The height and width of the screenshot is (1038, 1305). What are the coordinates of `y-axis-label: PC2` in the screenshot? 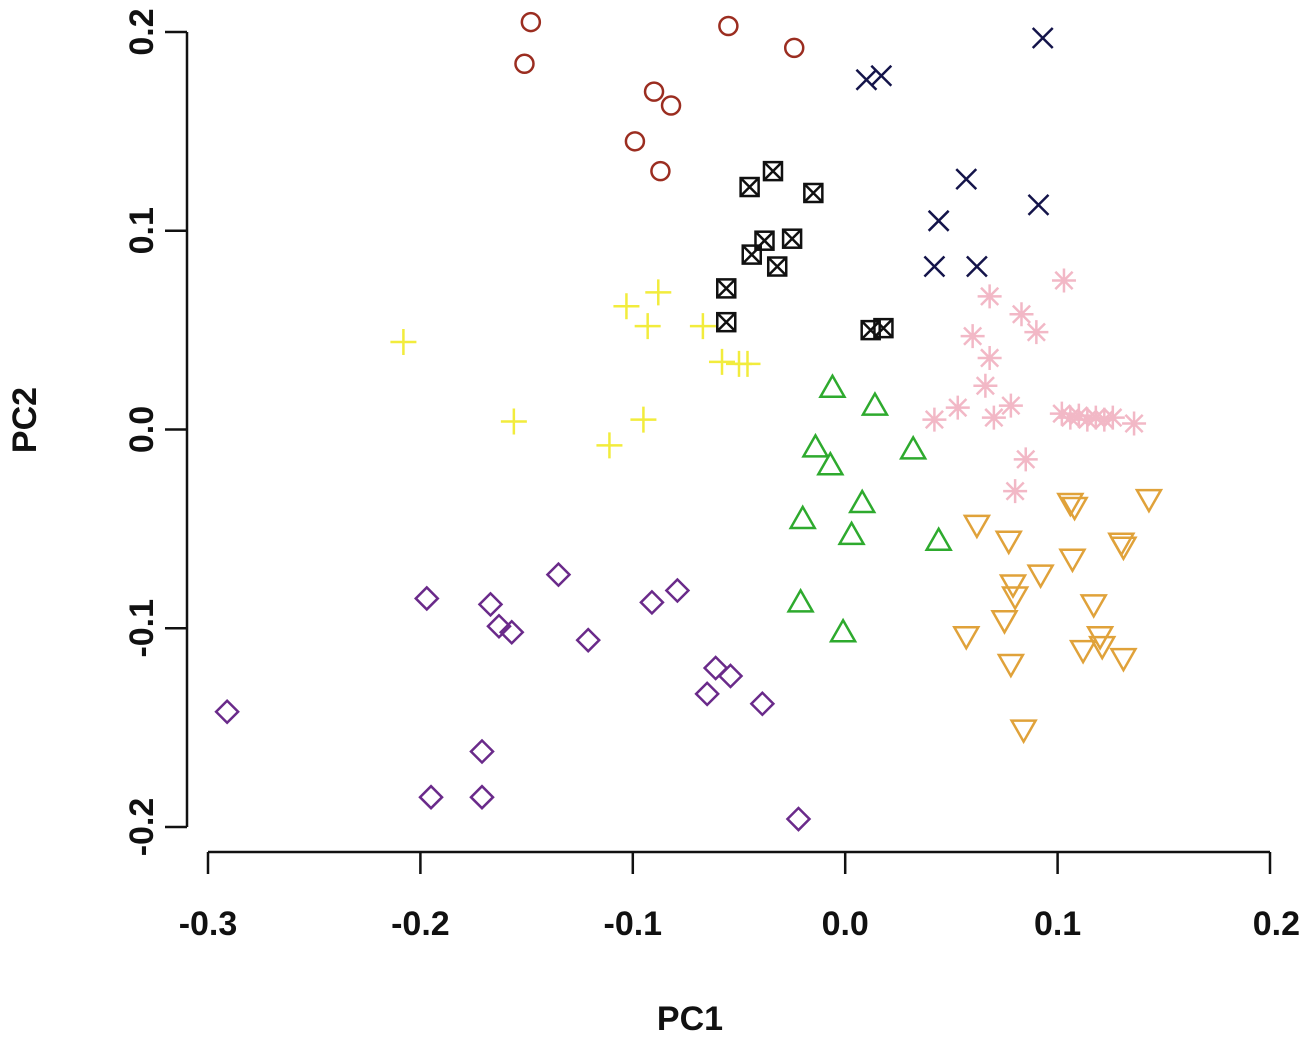 It's located at (25, 420).